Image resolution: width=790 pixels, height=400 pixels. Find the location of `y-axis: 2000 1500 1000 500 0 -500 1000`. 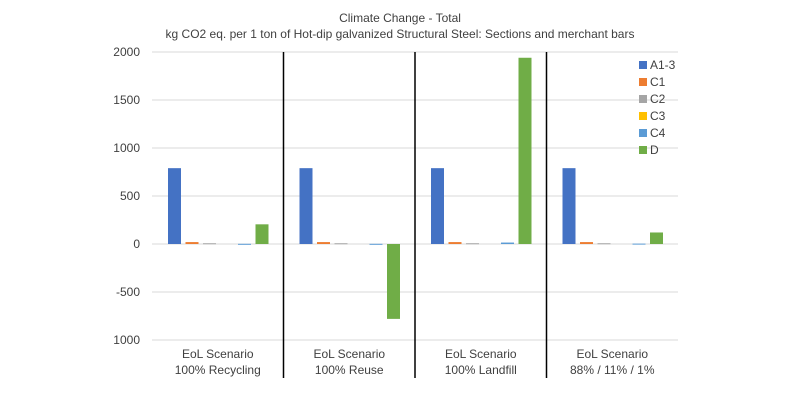

y-axis: 2000 1500 1000 500 0 -500 1000 is located at coordinates (126, 196).